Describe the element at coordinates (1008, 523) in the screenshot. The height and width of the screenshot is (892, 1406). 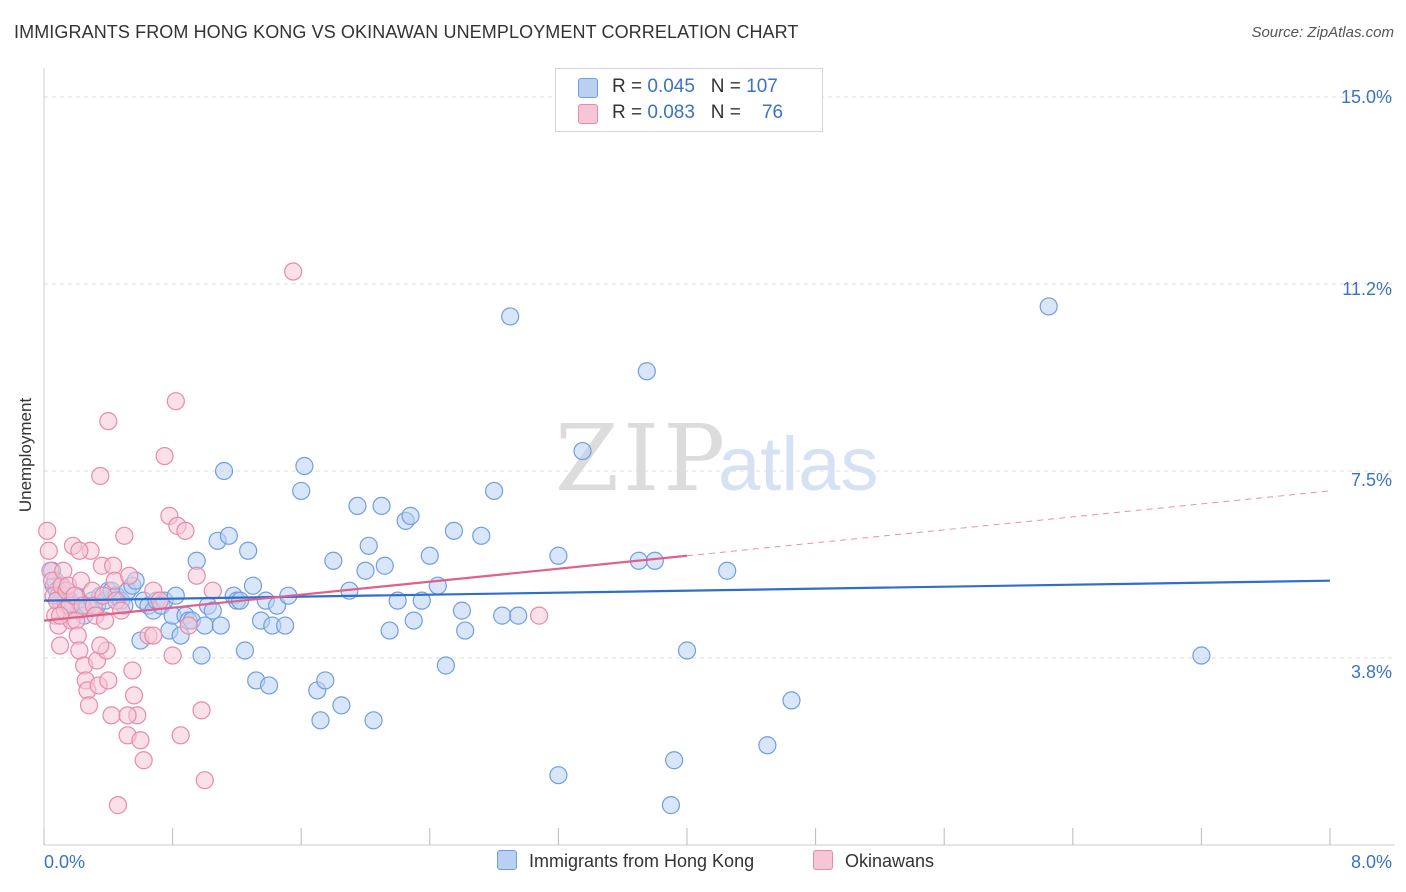
I see `trend-extension-okinawans` at that location.